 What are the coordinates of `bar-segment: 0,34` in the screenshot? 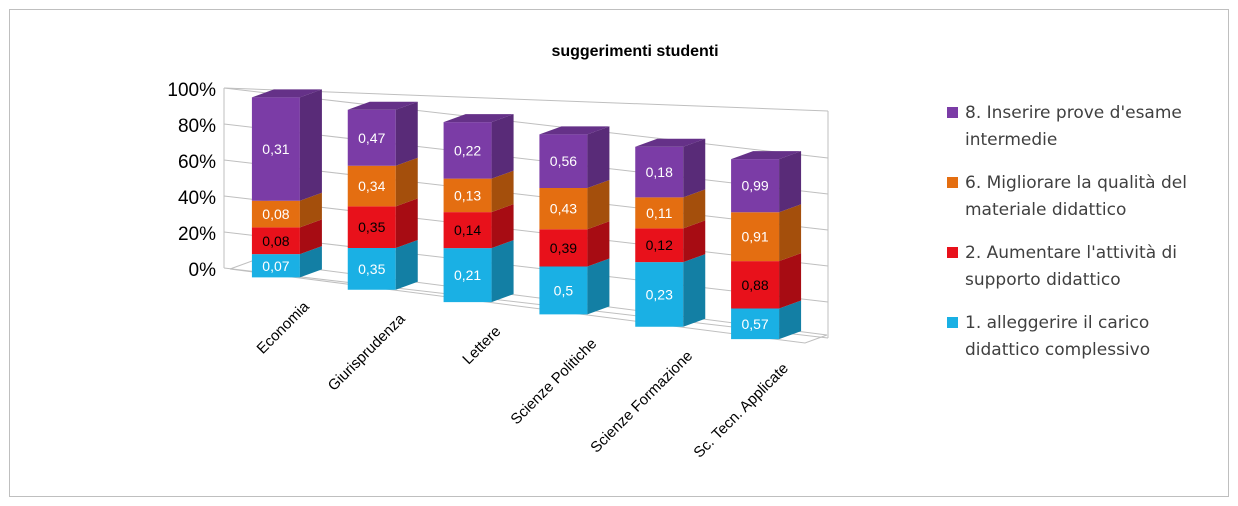 It's located at (382, 182).